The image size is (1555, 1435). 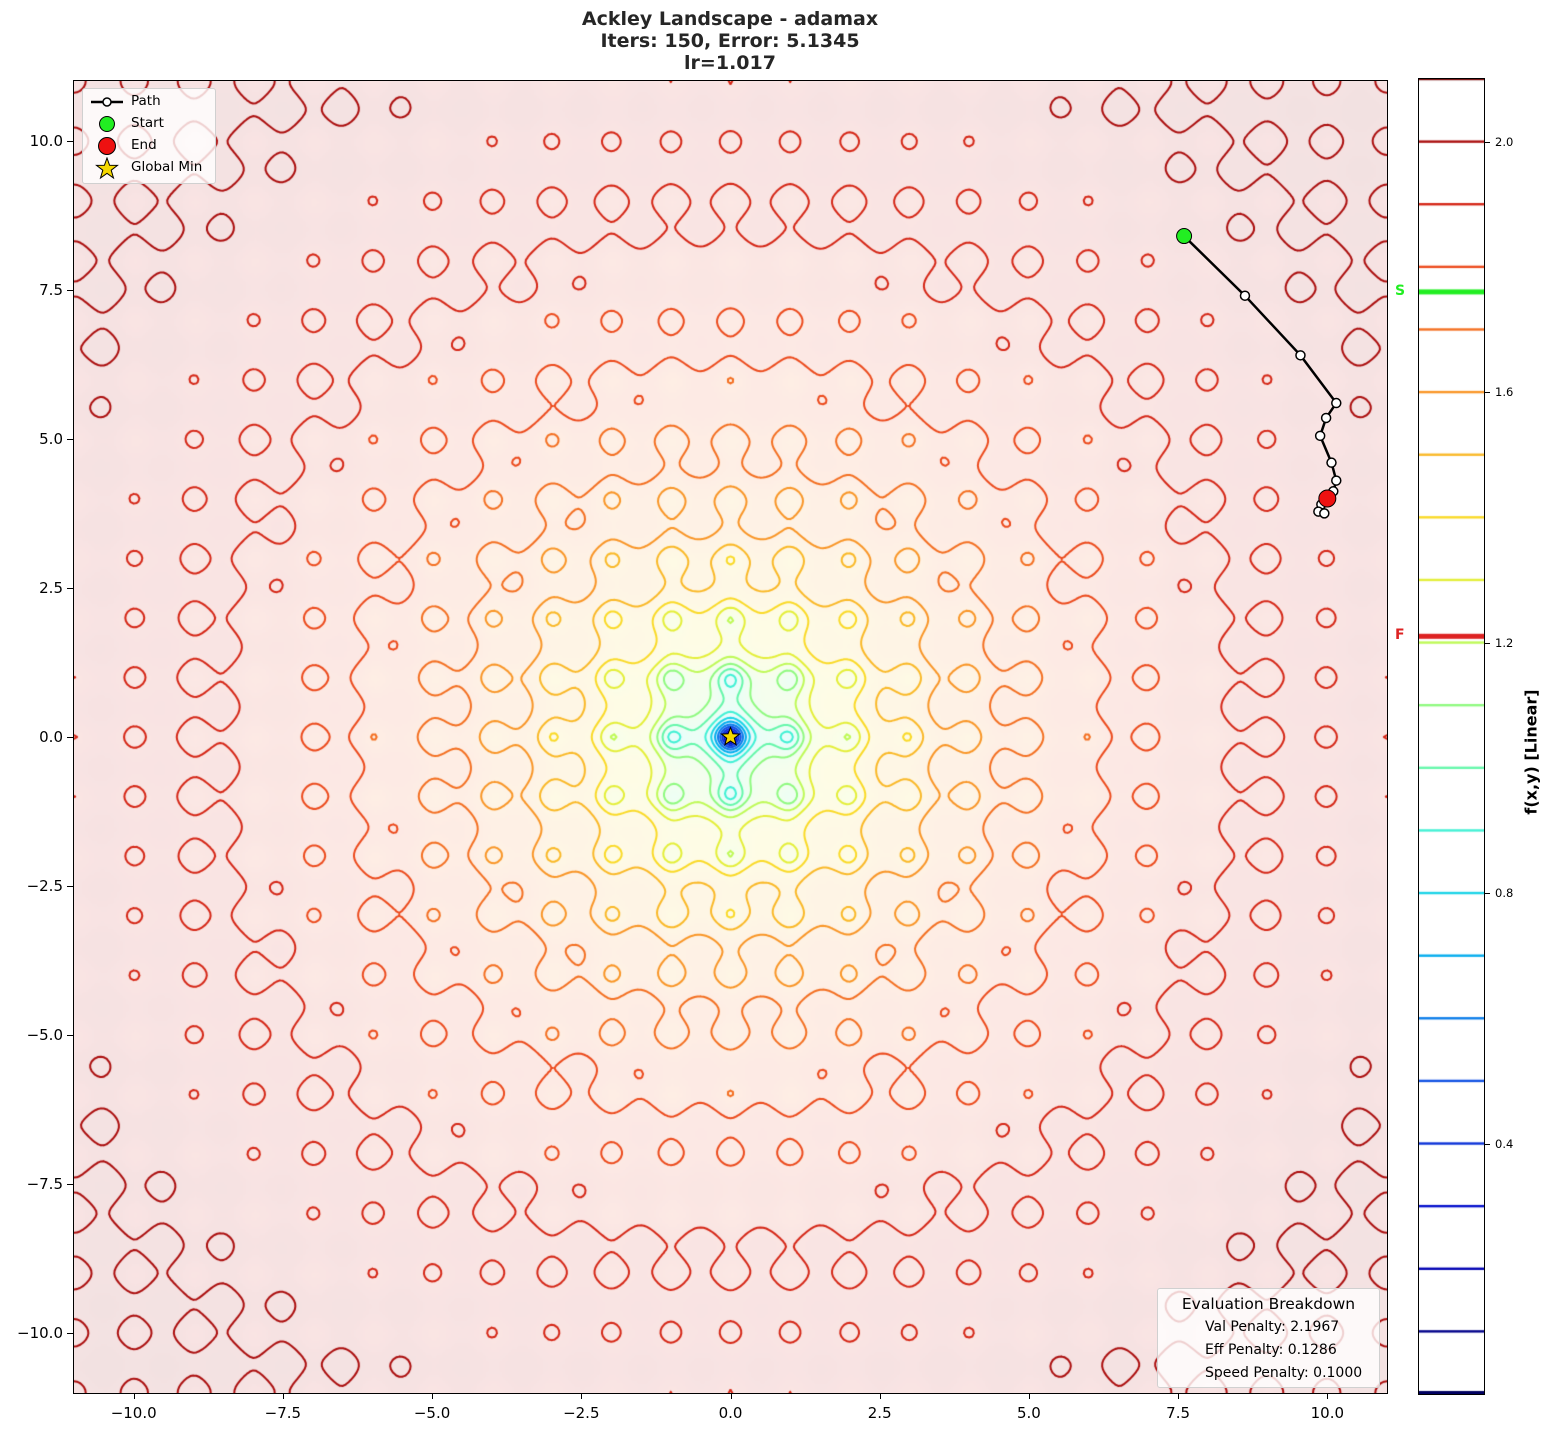 What do you see at coordinates (51, 438) in the screenshot?
I see `y-tick-label: 5.0` at bounding box center [51, 438].